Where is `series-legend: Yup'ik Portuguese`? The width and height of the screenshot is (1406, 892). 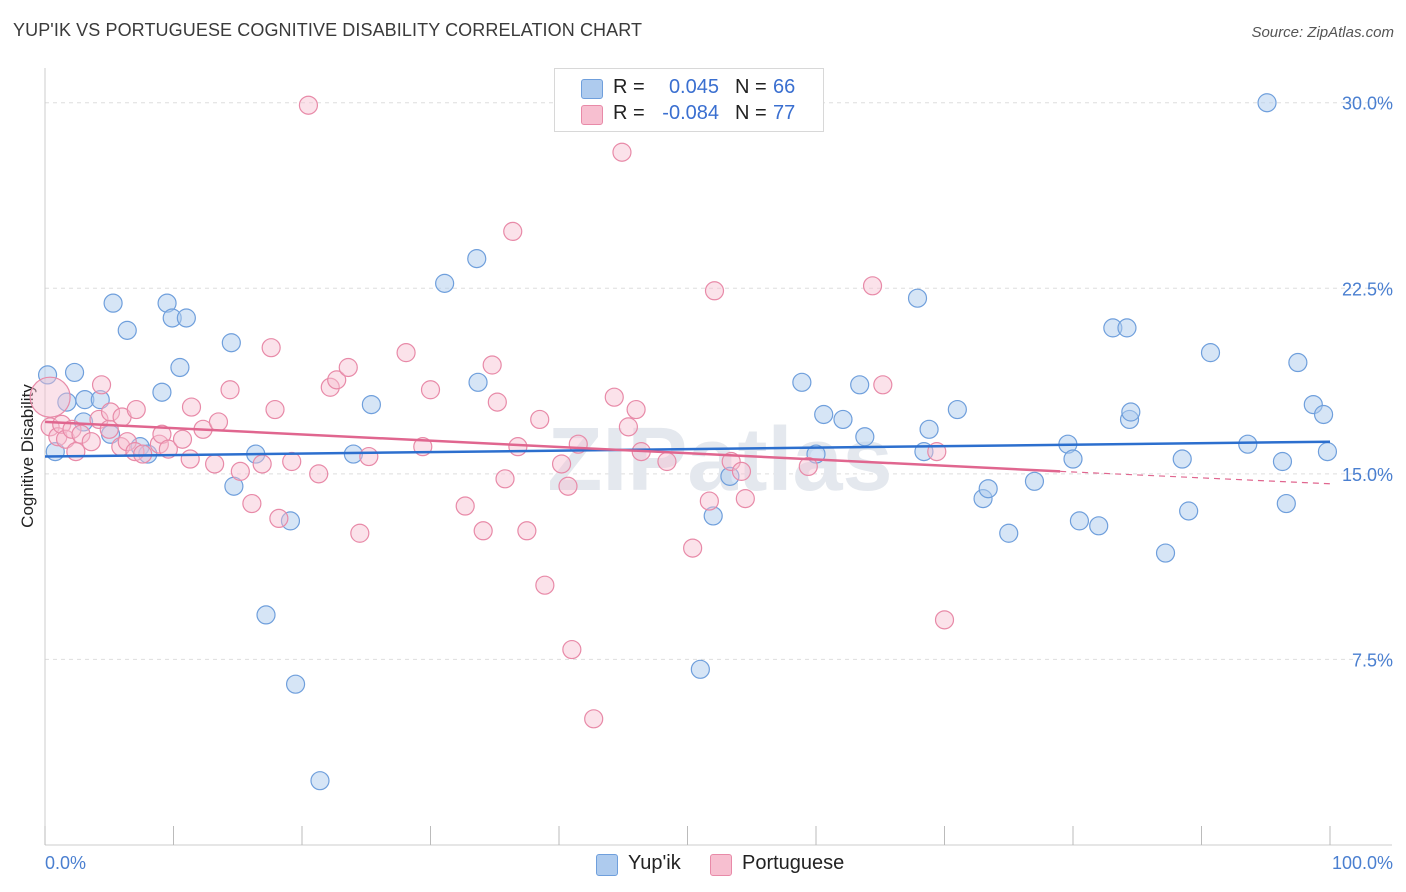 series-legend: Yup'ik Portuguese is located at coordinates (703, 865).